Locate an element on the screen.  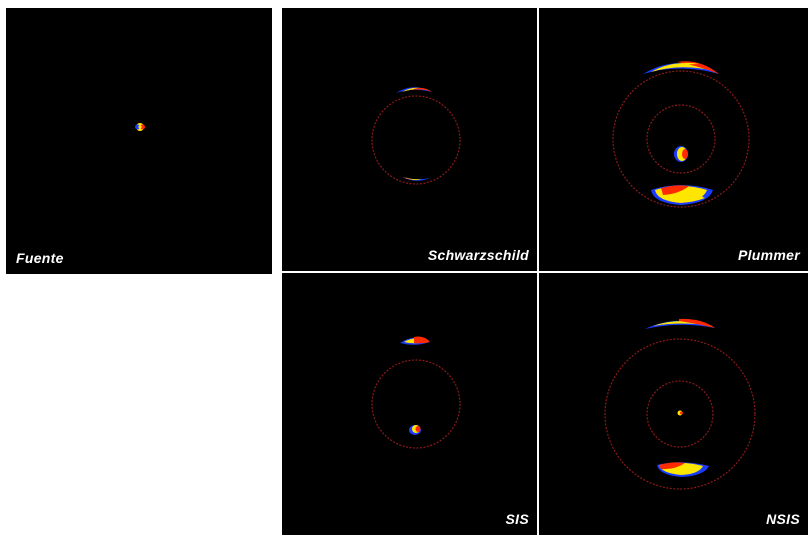
plummer-lens-plane is located at coordinates (681, 134).